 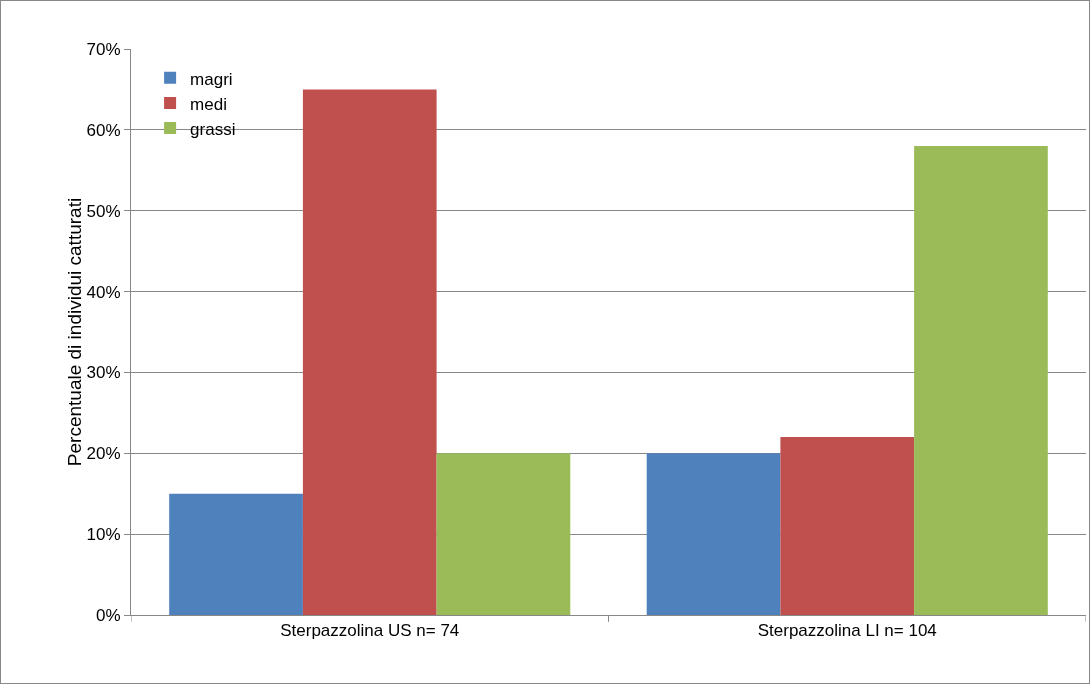 I want to click on y-tick-label: 40%, so click(x=103, y=292).